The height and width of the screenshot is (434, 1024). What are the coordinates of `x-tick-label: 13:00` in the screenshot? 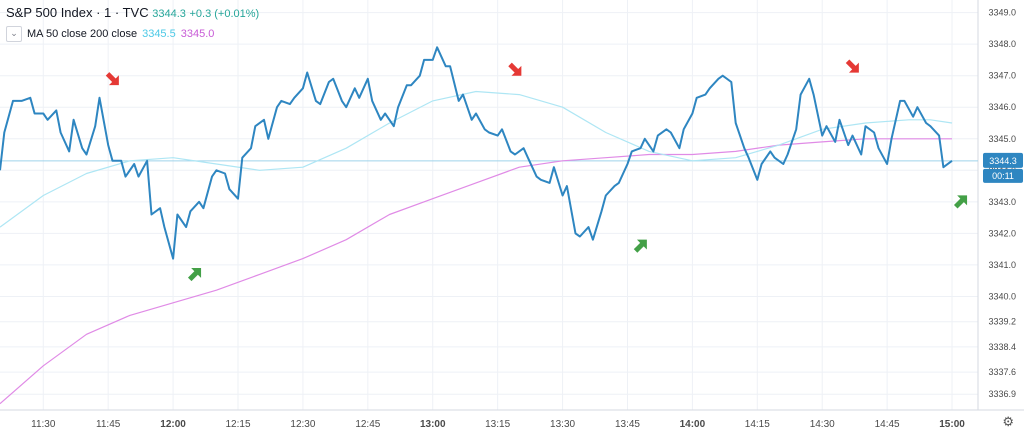 It's located at (433, 424).